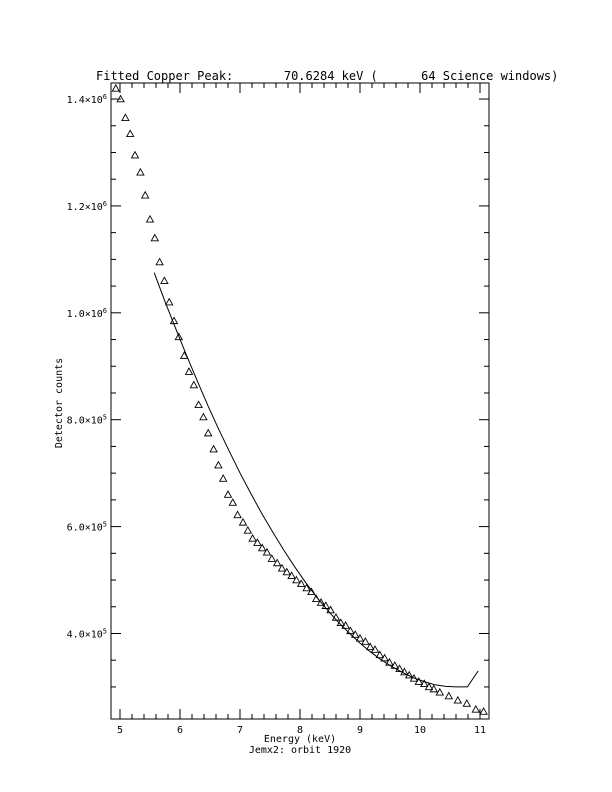 This screenshot has height=792, width=612. I want to click on x-axis-label: Energy (keV), so click(300, 739).